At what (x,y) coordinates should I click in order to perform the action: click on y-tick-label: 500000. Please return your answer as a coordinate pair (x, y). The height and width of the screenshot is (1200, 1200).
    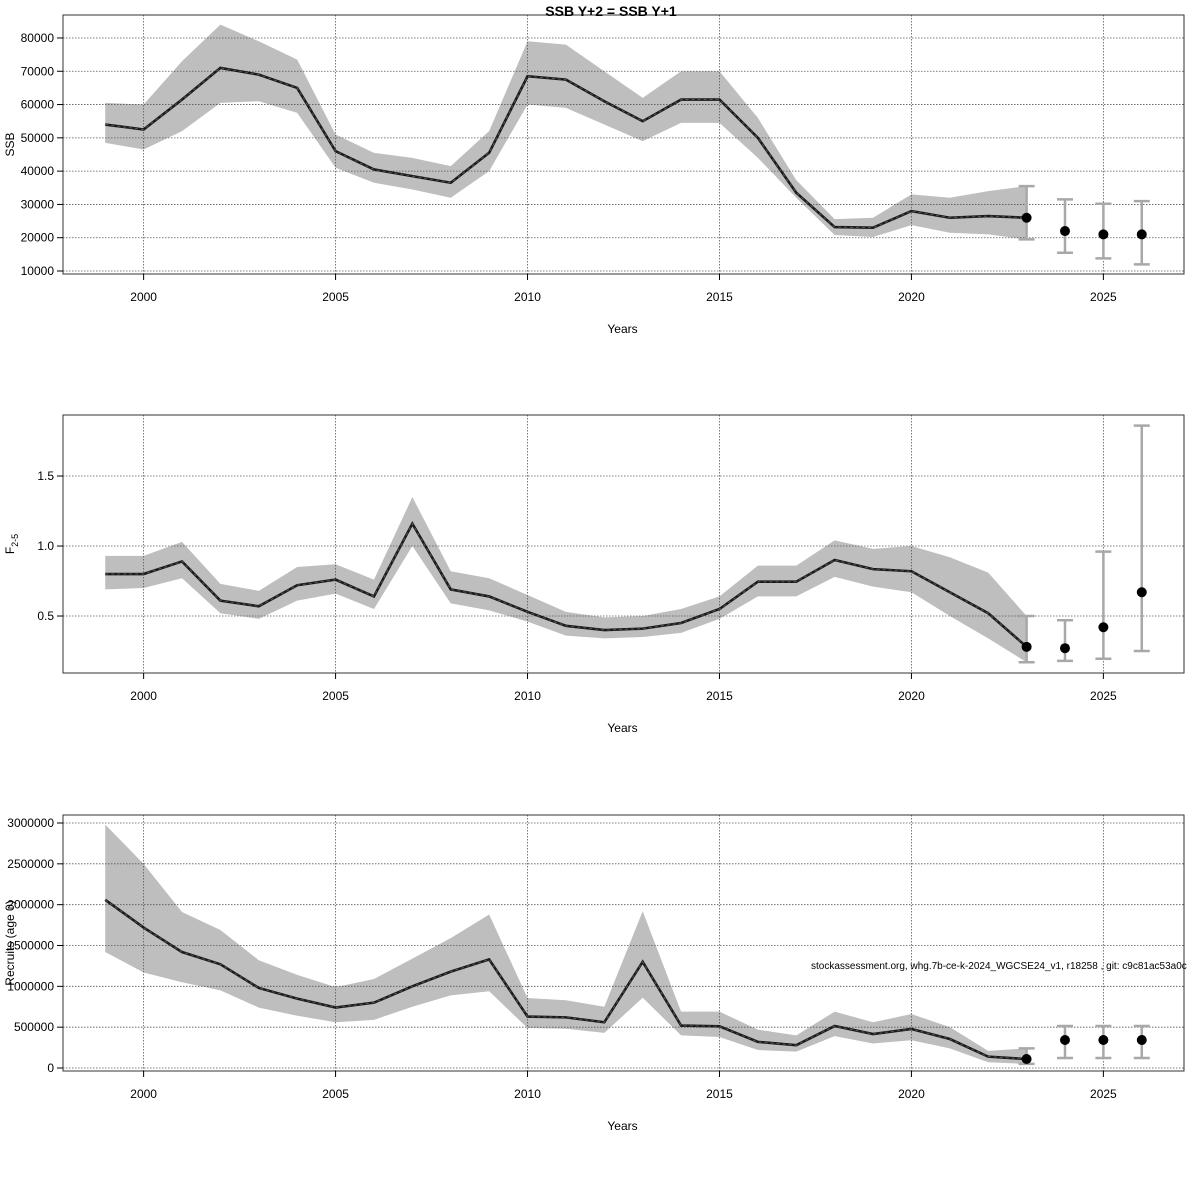
    Looking at the image, I should click on (34, 1027).